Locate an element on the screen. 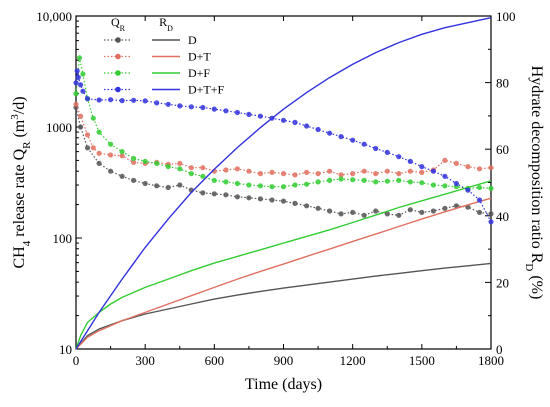 Image resolution: width=550 pixels, height=407 pixels. y-left-axis-label: CH4 release rate QR (m3/d) is located at coordinates (21, 182).